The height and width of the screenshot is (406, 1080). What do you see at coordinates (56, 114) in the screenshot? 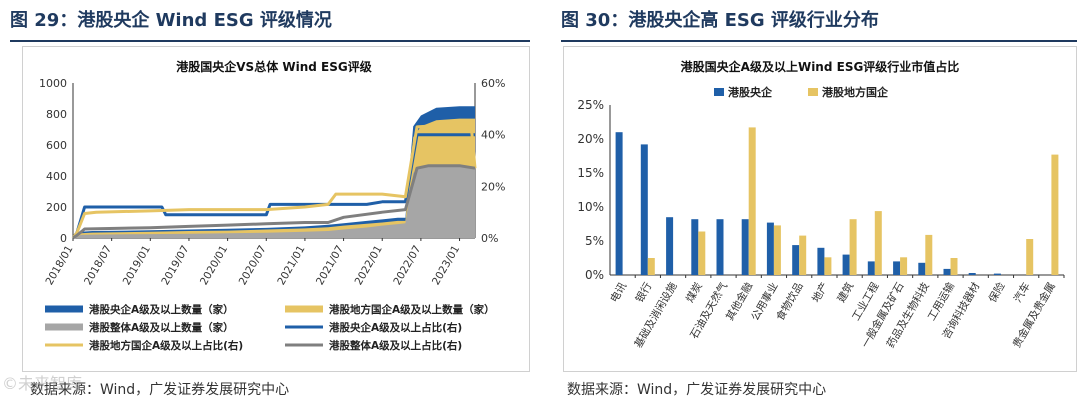
I see `y-left-tick-label: 800` at bounding box center [56, 114].